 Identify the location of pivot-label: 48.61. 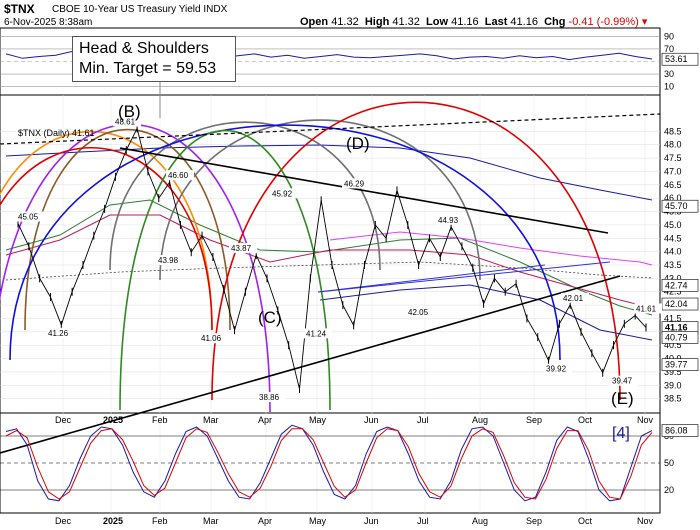
(125, 121).